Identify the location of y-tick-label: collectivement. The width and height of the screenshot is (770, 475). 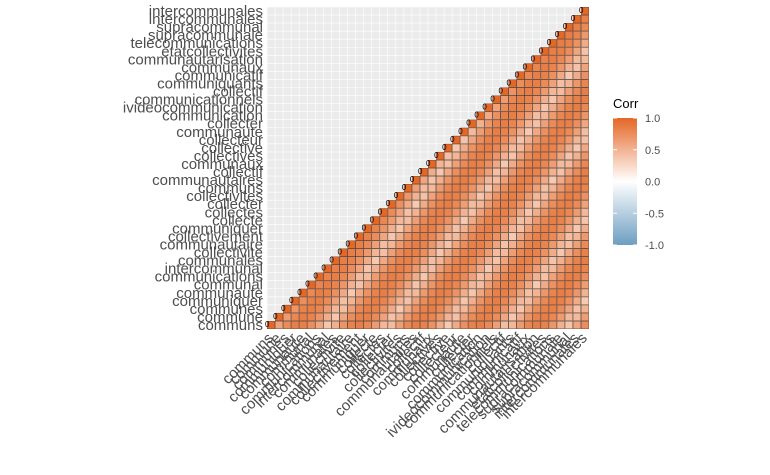
(216, 236).